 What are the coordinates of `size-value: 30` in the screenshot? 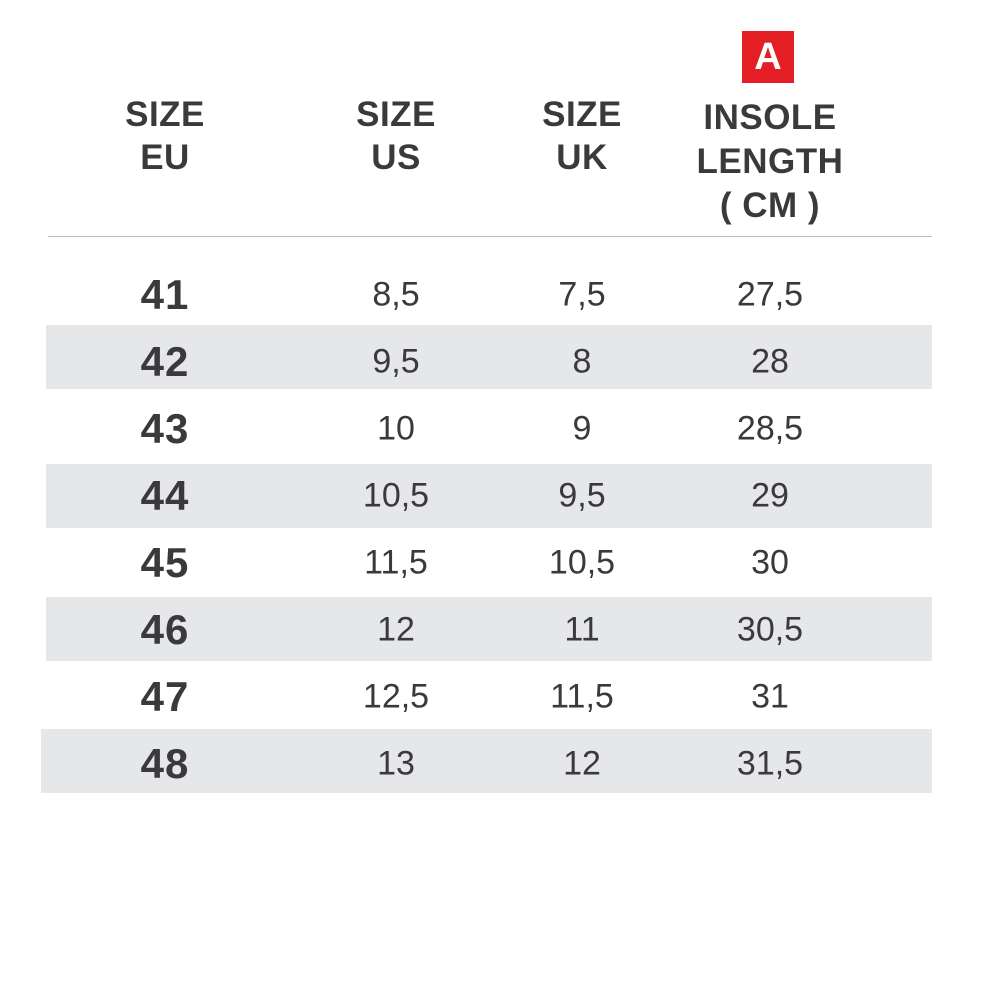 It's located at (770, 562).